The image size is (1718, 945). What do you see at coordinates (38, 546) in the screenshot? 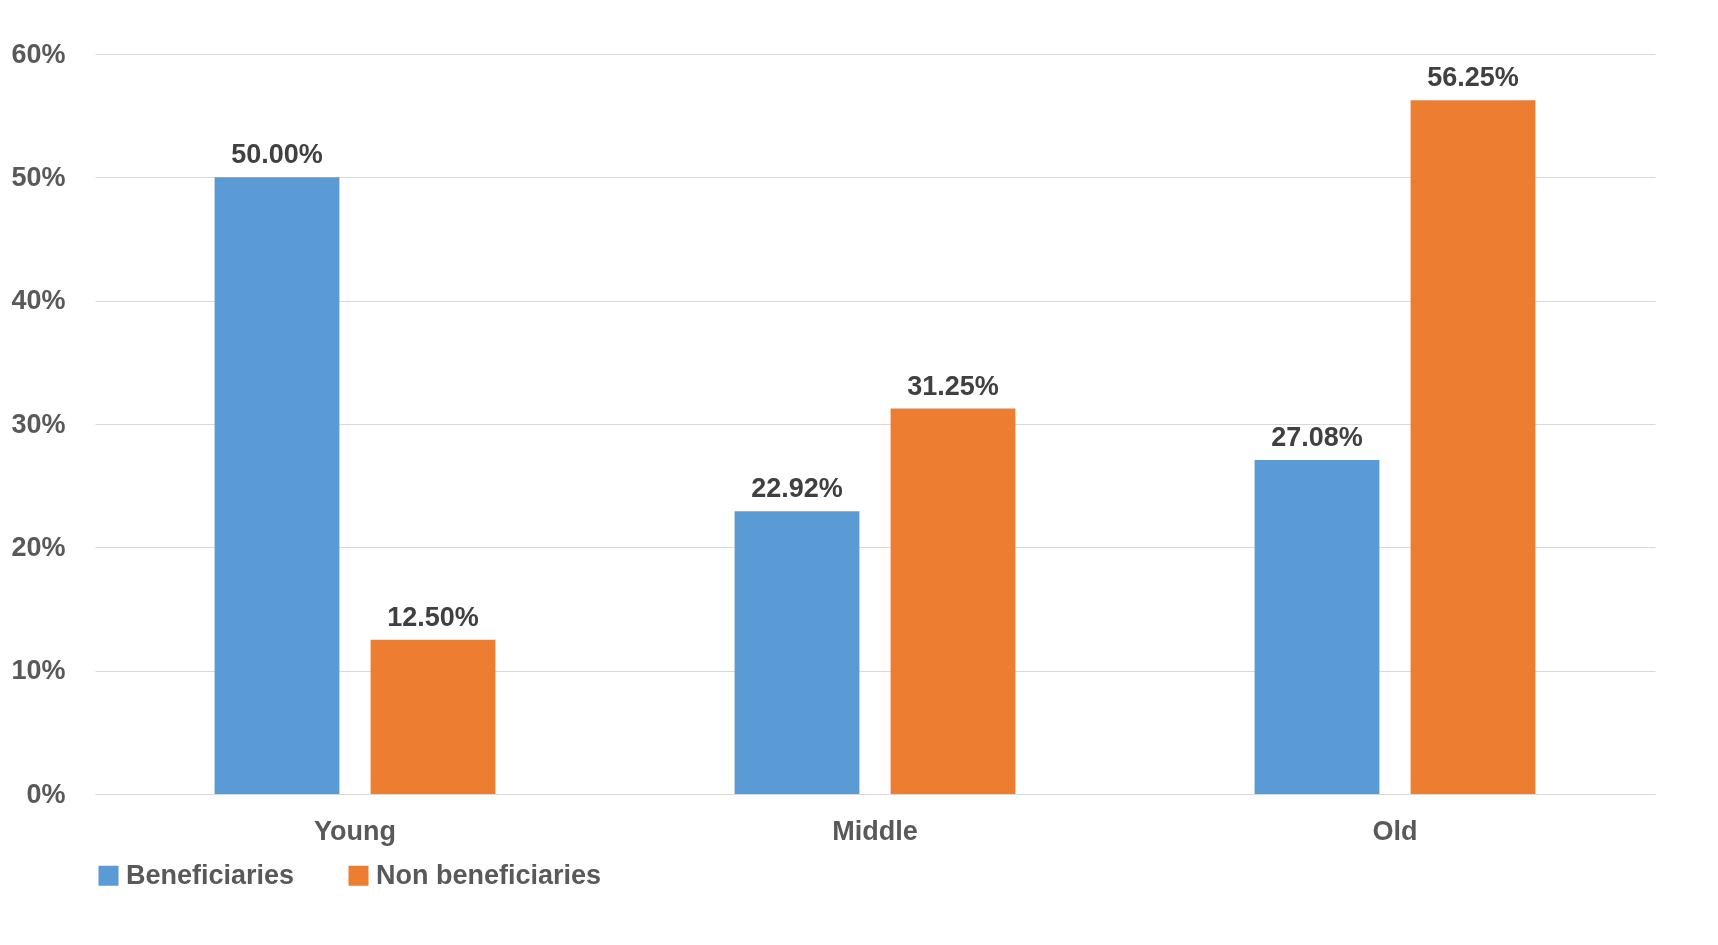
I see `y-tick-label: 20%` at bounding box center [38, 546].